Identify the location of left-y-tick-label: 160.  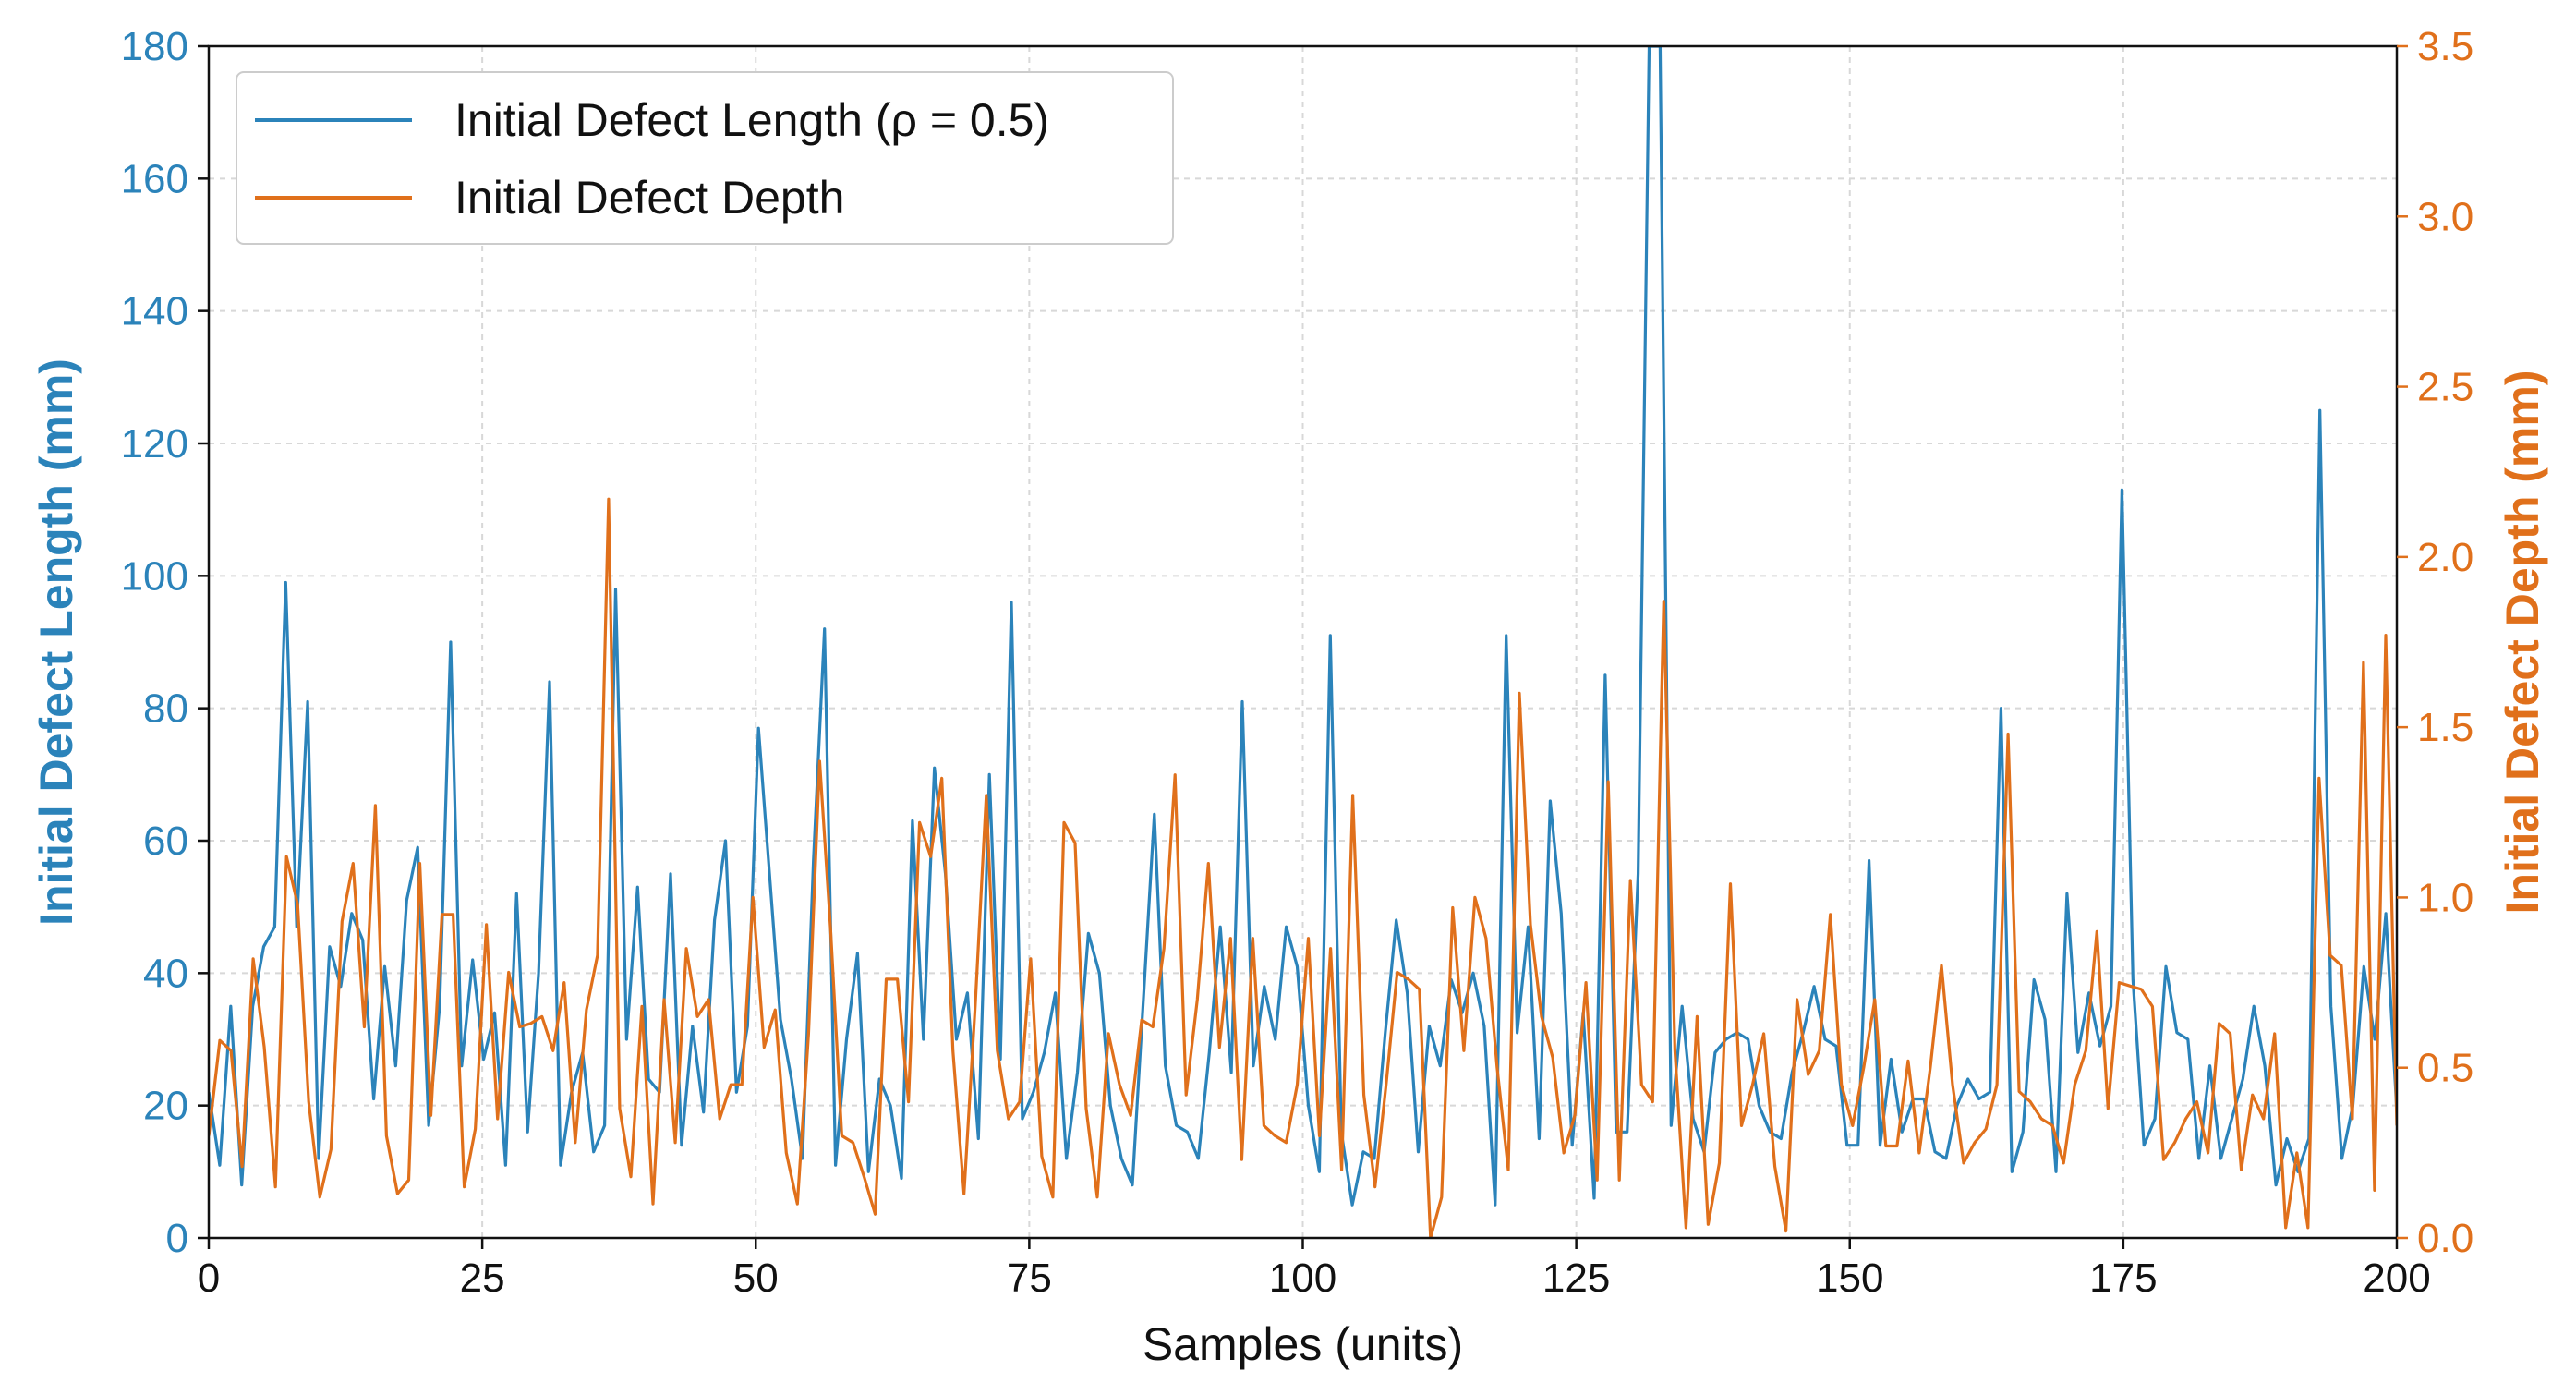
(154, 179).